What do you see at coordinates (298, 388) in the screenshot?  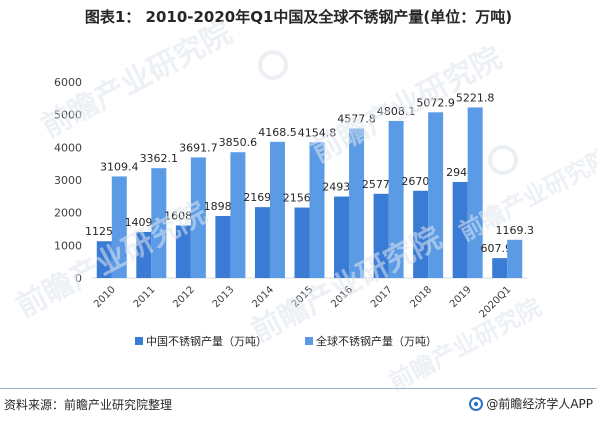 I see `footer-divider` at bounding box center [298, 388].